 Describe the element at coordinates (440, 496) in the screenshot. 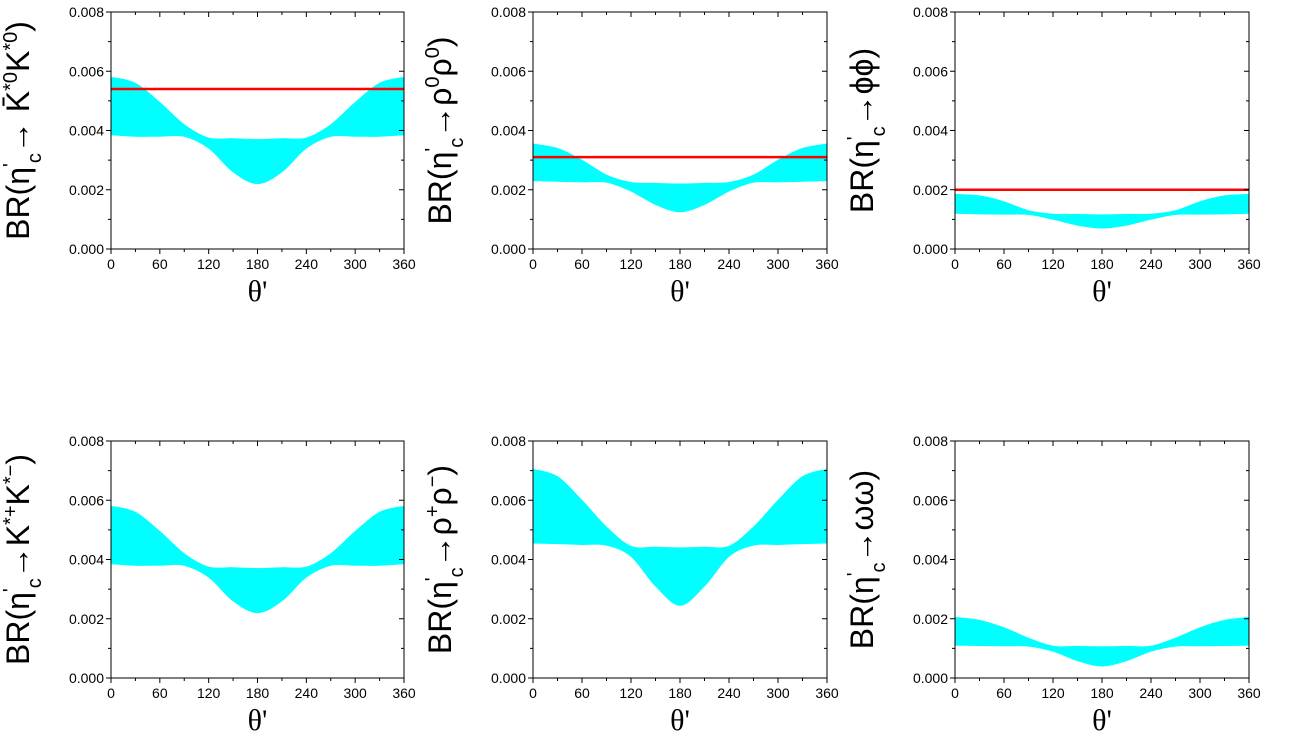

I see `y-axis-label-part: ρ` at that location.